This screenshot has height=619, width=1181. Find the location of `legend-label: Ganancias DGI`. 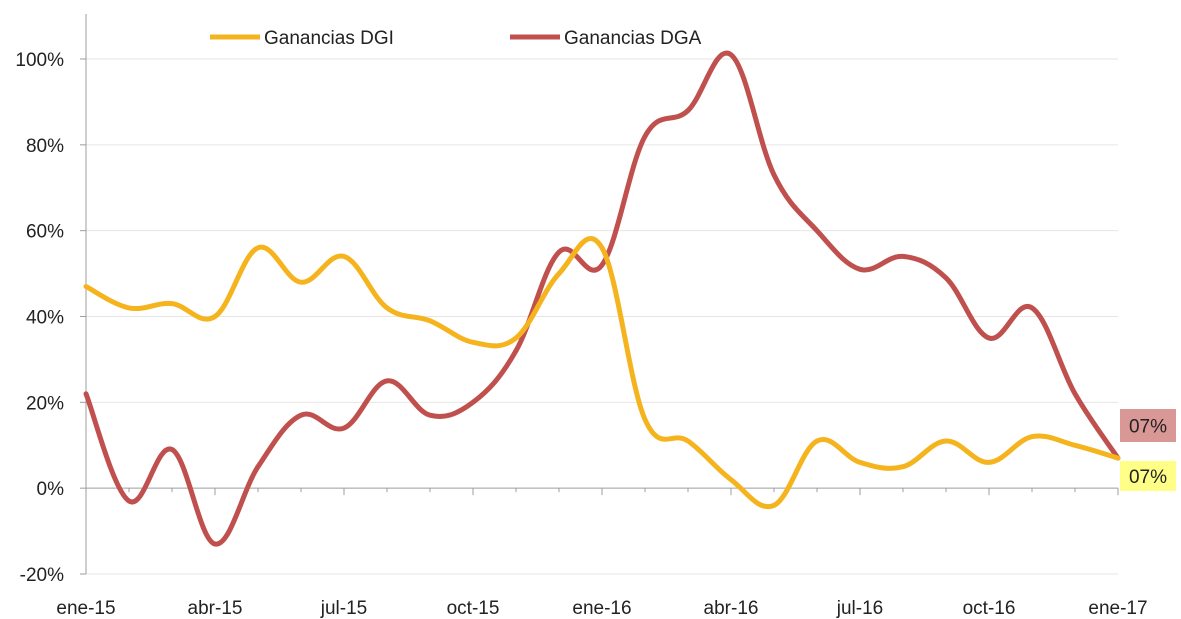

legend-label: Ganancias DGI is located at coordinates (329, 38).